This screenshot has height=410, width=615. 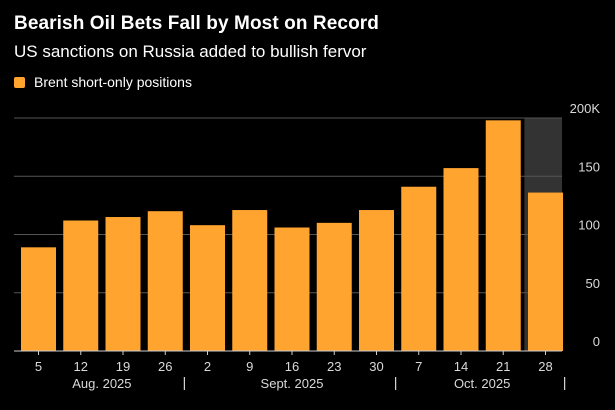 I want to click on x-tick-label-10: 14, so click(x=461, y=366).